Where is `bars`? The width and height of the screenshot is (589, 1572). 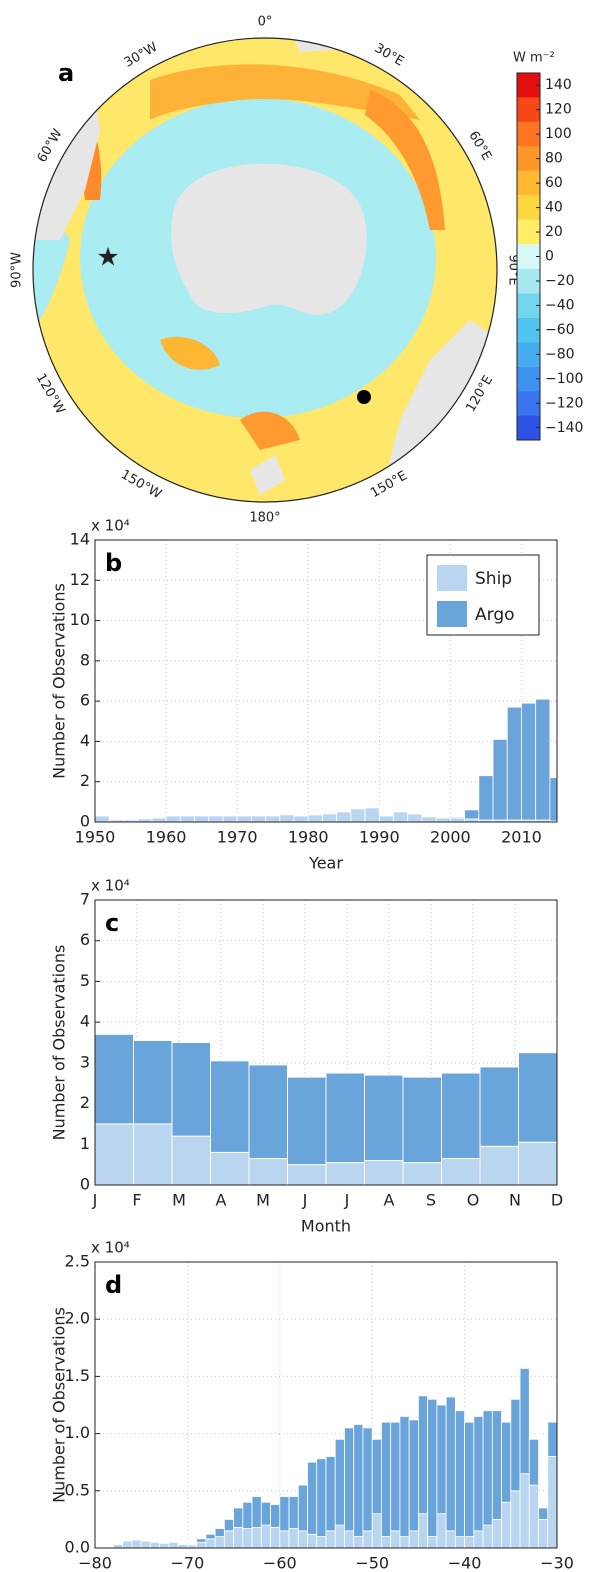 bars is located at coordinates (326, 760).